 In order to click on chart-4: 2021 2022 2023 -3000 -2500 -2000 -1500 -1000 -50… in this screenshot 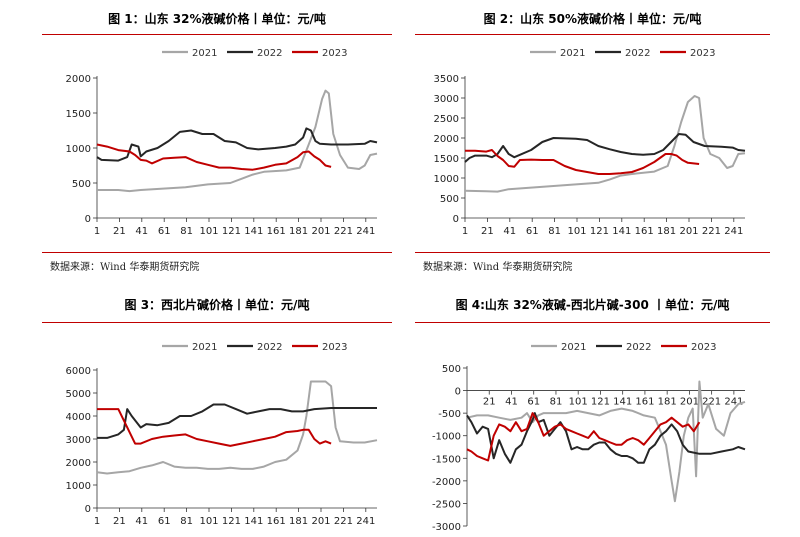, I will do `click(589, 437)`.